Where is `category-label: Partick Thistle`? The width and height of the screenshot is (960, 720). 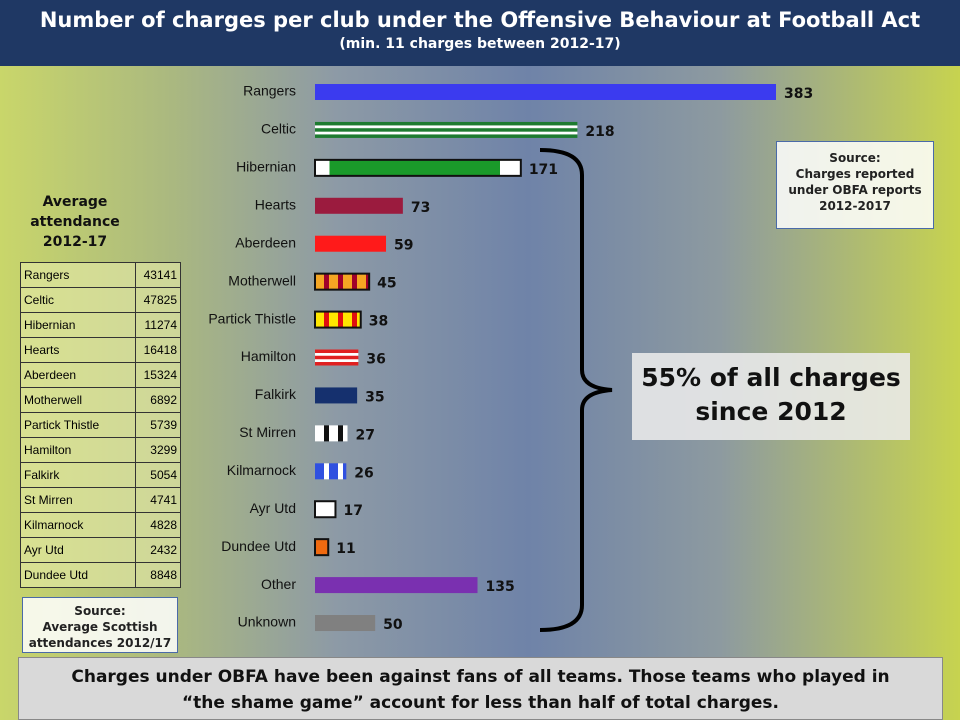
category-label: Partick Thistle is located at coordinates (252, 318).